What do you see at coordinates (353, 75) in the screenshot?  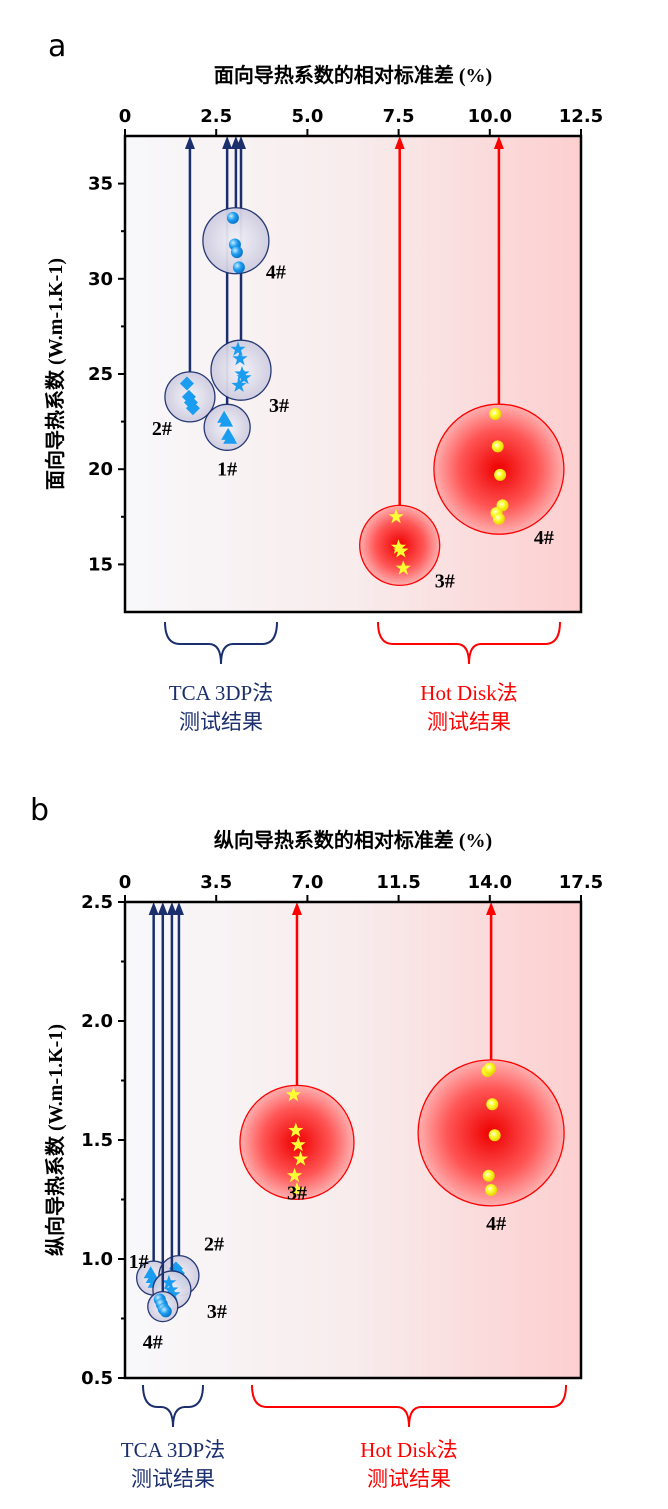 I see `x-axis-title: 面向导热系数的相对标准差 (%)` at bounding box center [353, 75].